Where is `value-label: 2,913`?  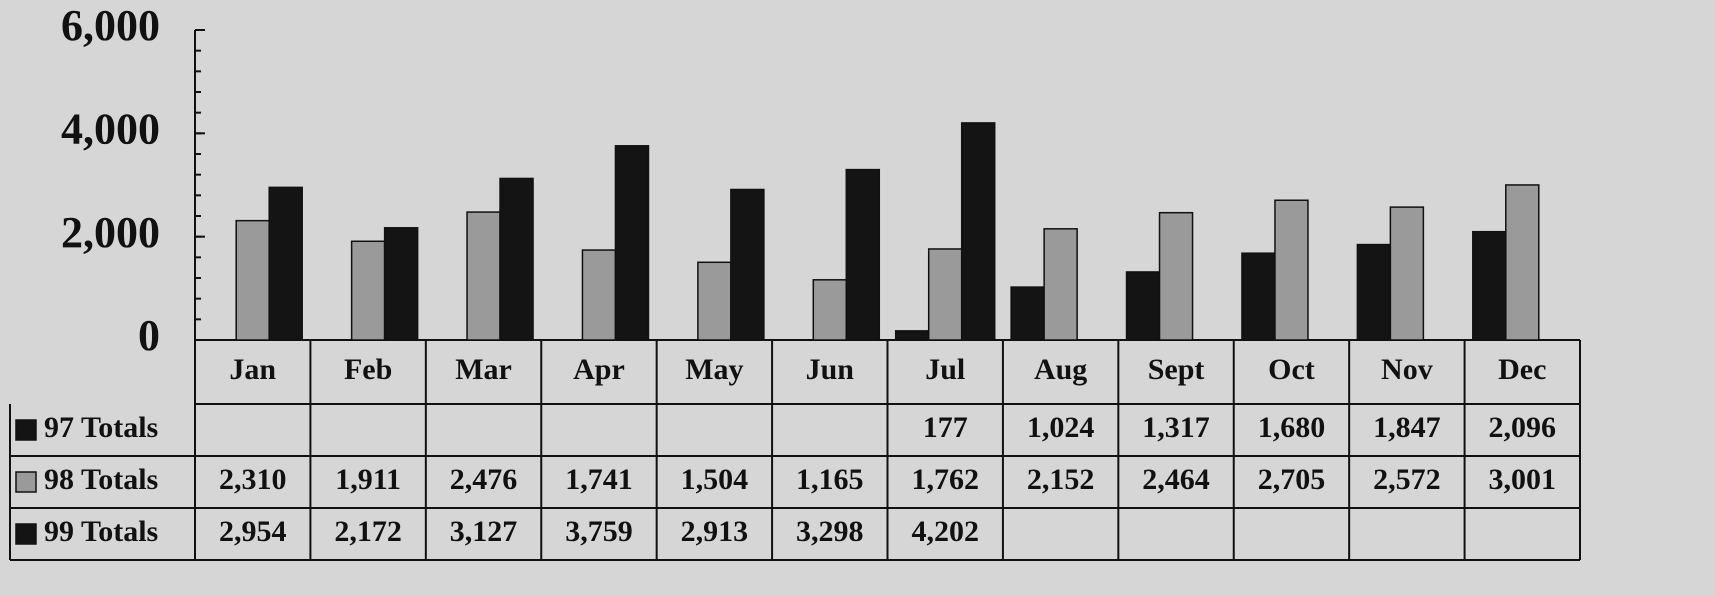 value-label: 2,913 is located at coordinates (715, 531).